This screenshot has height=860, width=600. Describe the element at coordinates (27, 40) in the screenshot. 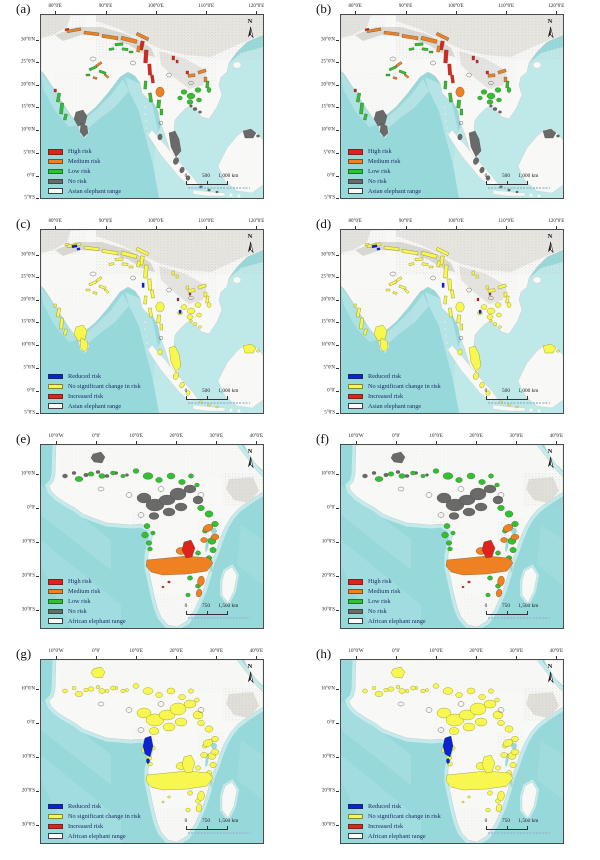

I see `y-tick-label: 30°0'N` at that location.